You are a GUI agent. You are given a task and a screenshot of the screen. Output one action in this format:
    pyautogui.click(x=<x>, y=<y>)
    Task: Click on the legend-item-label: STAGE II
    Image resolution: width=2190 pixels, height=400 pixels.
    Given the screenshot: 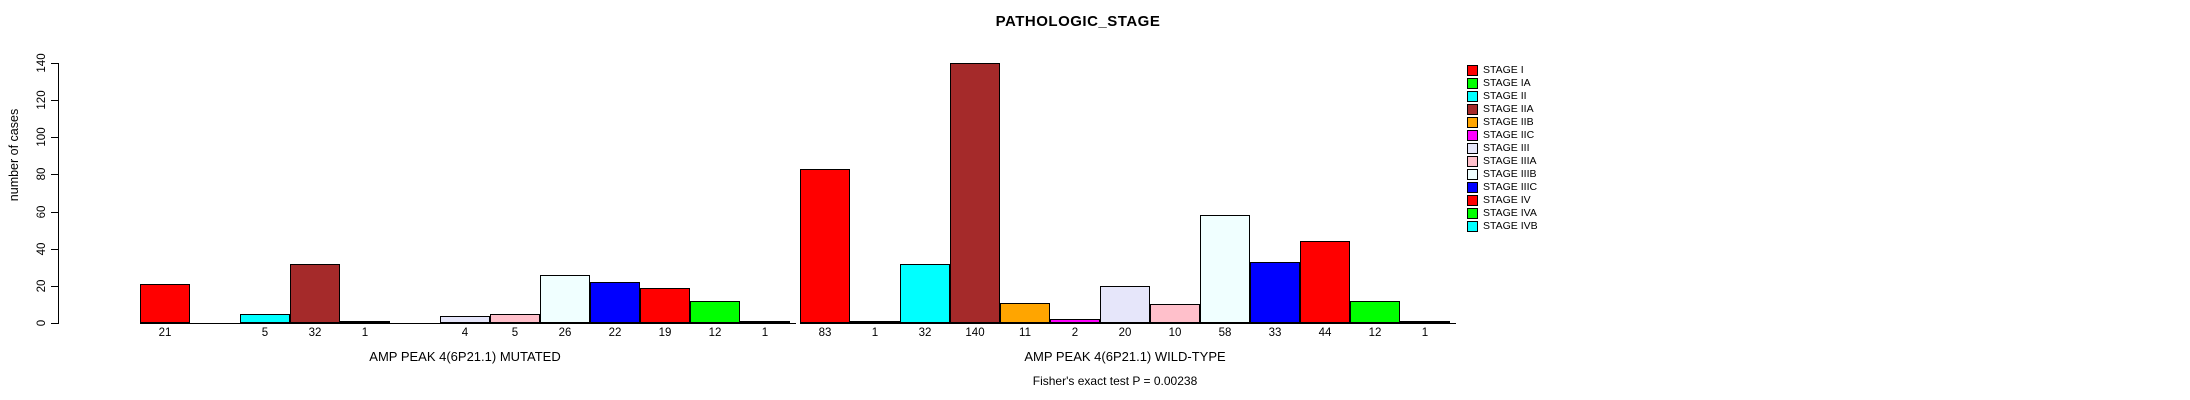 What is the action you would take?
    pyautogui.click(x=1505, y=96)
    